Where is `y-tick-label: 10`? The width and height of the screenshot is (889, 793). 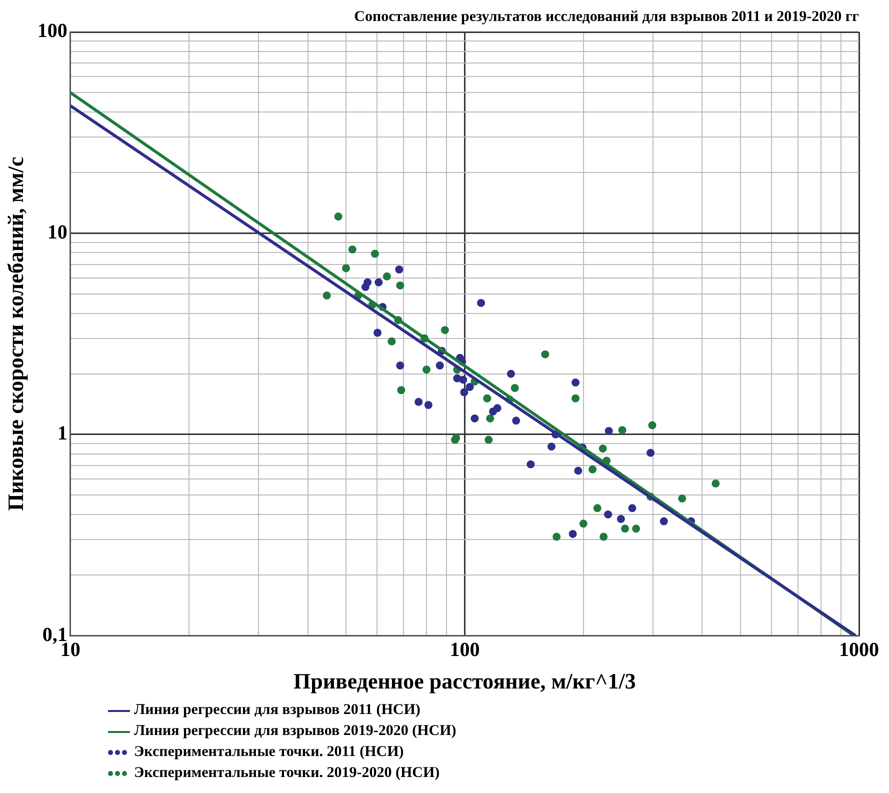 y-tick-label: 10 is located at coordinates (57, 232).